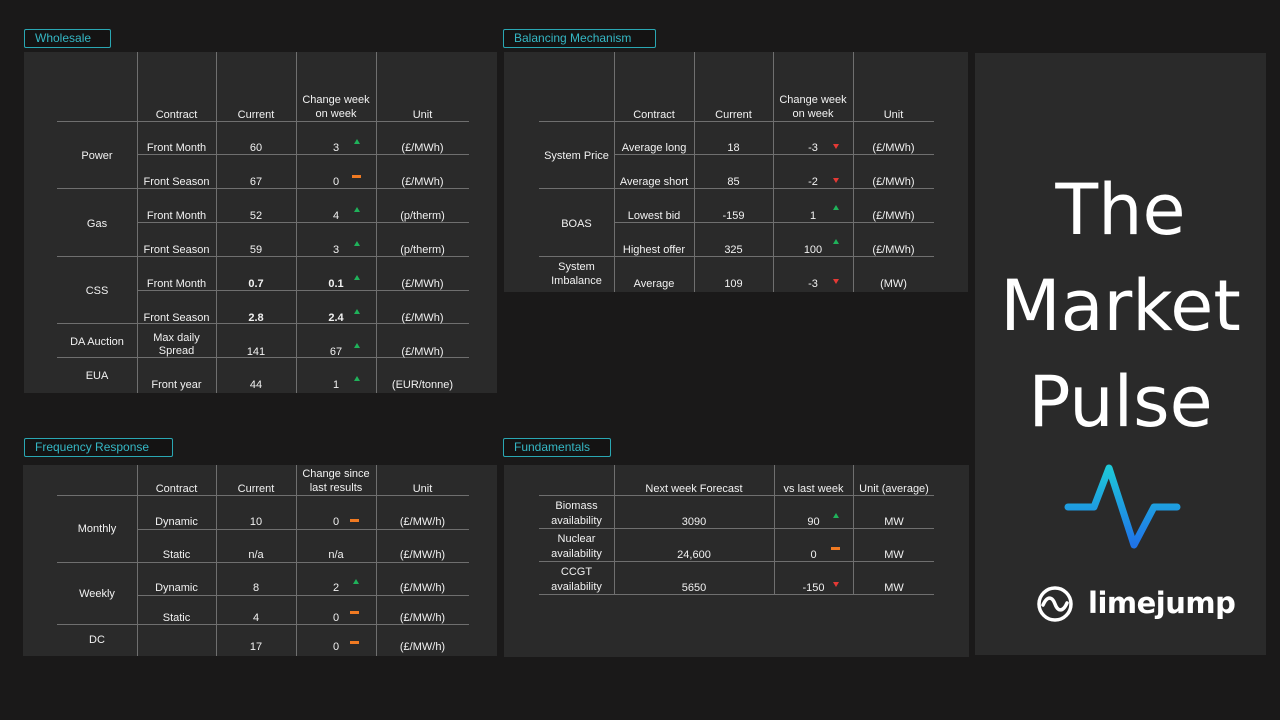 The image size is (1280, 720). I want to click on fundamentals-section-label: Fundamentals, so click(557, 447).